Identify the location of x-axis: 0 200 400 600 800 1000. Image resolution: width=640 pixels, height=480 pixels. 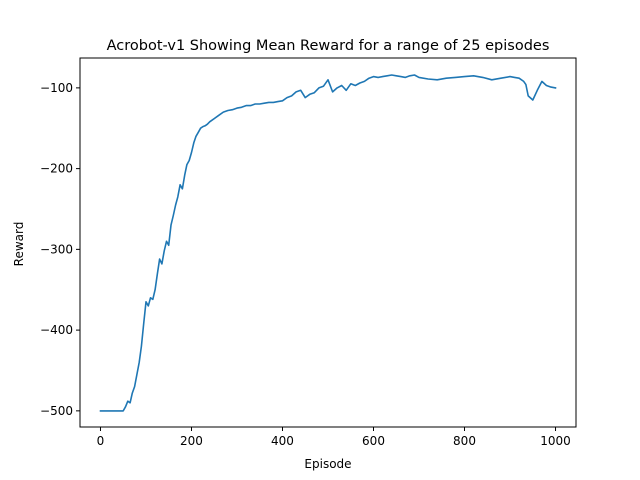
(334, 437).